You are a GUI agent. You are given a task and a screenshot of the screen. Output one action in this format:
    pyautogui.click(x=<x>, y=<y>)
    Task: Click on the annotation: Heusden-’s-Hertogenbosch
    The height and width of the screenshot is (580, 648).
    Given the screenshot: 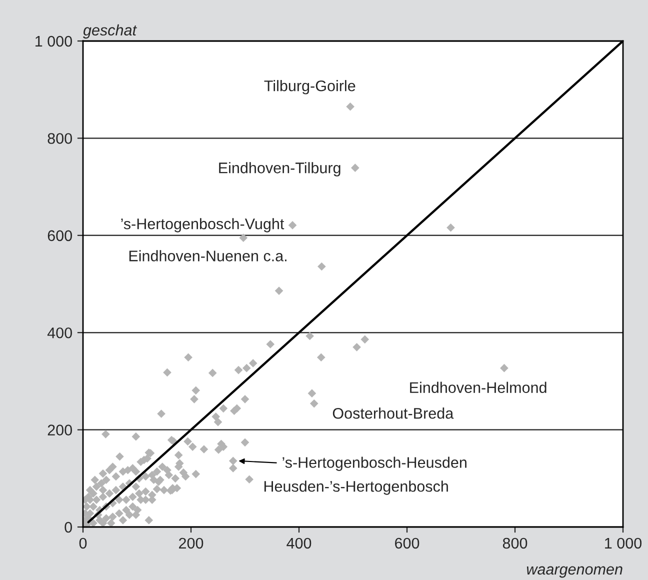 What is the action you would take?
    pyautogui.click(x=356, y=487)
    